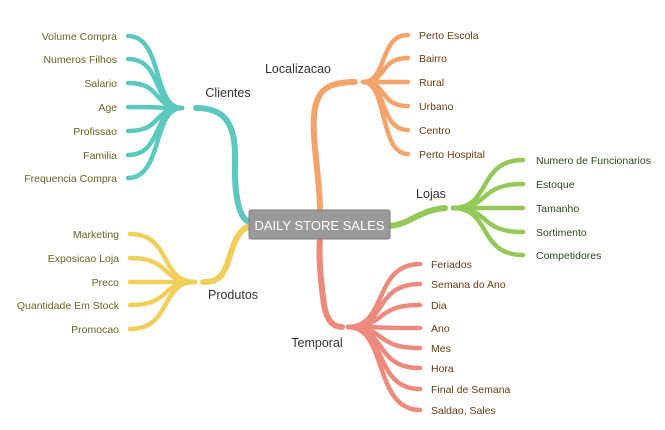 The height and width of the screenshot is (430, 665). Describe the element at coordinates (233, 295) in the screenshot. I see `produtos-branch-label: Produtos` at that location.